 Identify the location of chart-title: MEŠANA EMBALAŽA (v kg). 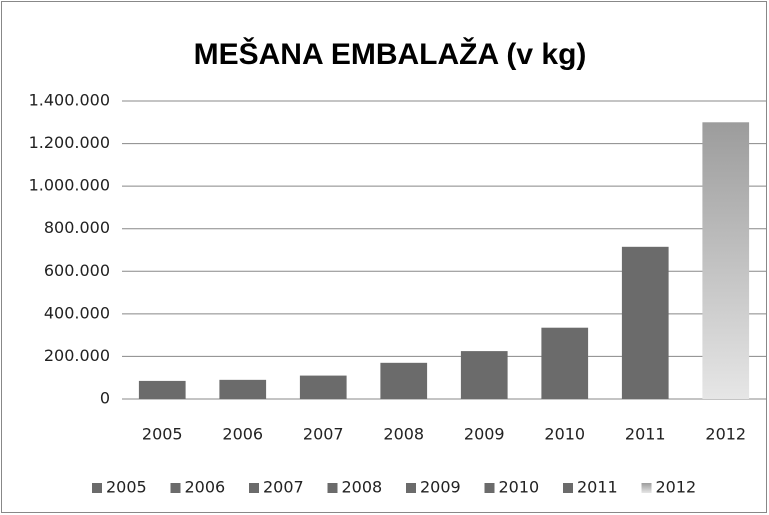
(390, 54).